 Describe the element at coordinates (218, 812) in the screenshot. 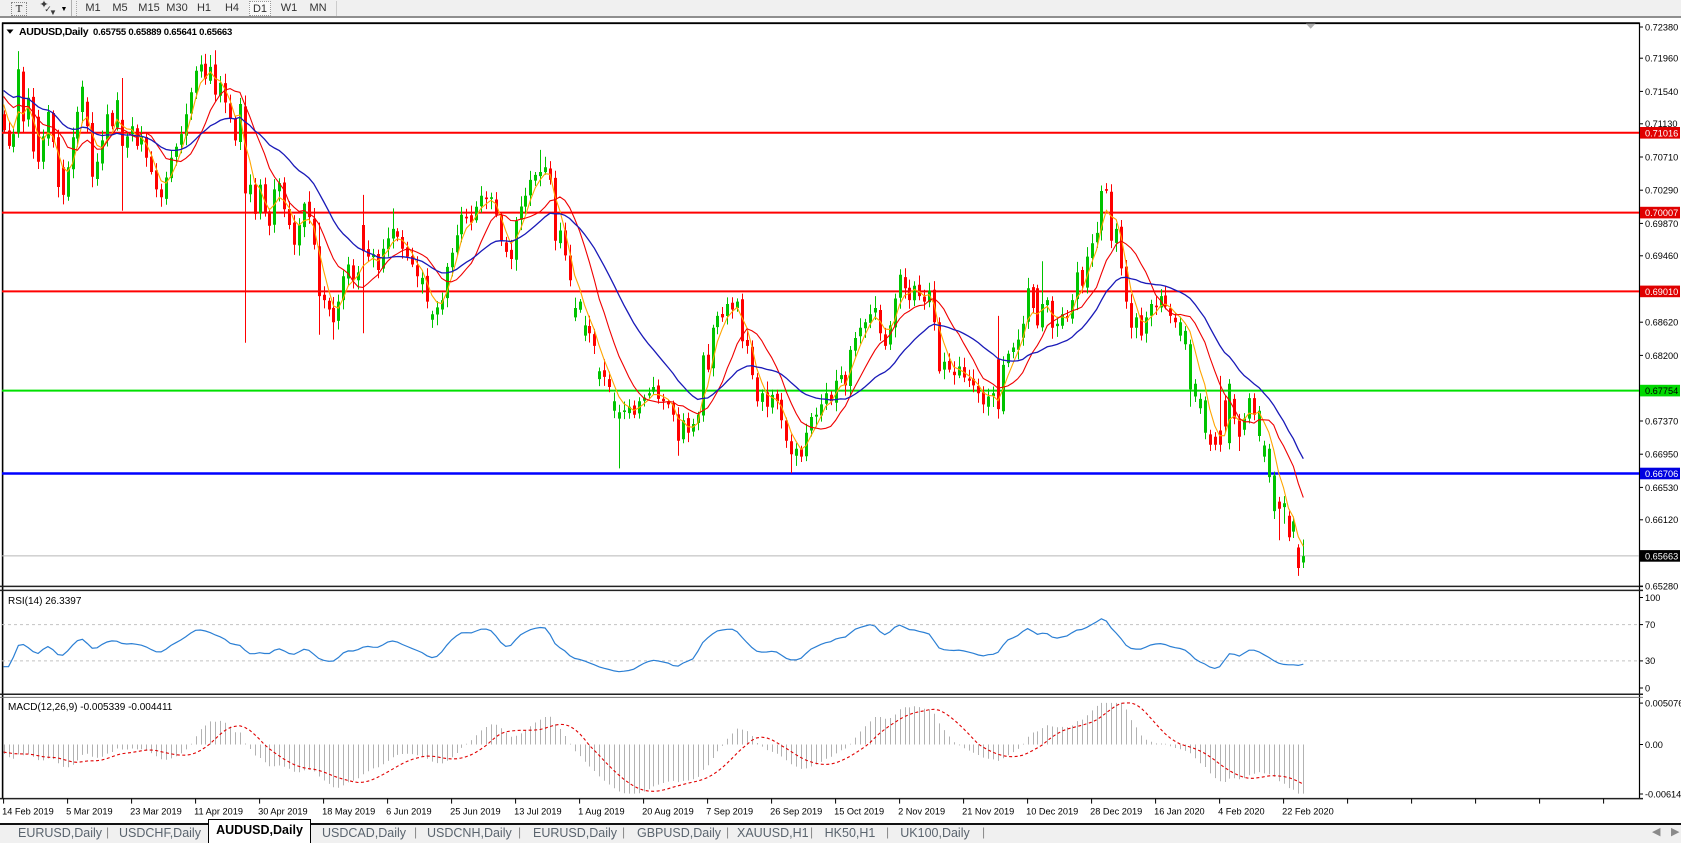

I see `svg-text: 11 Apr 2019` at that location.